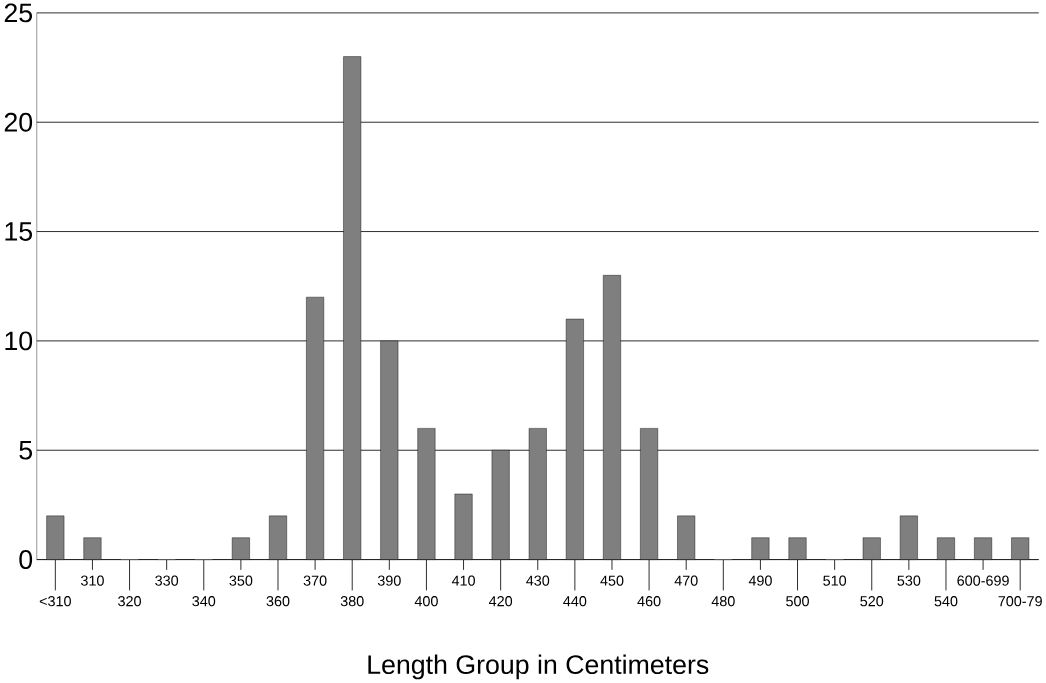 The height and width of the screenshot is (683, 1046). I want to click on x-tick-label: 330, so click(167, 580).